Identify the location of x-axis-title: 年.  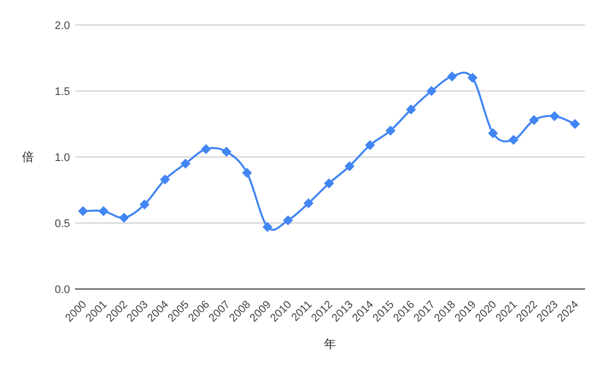
(330, 344).